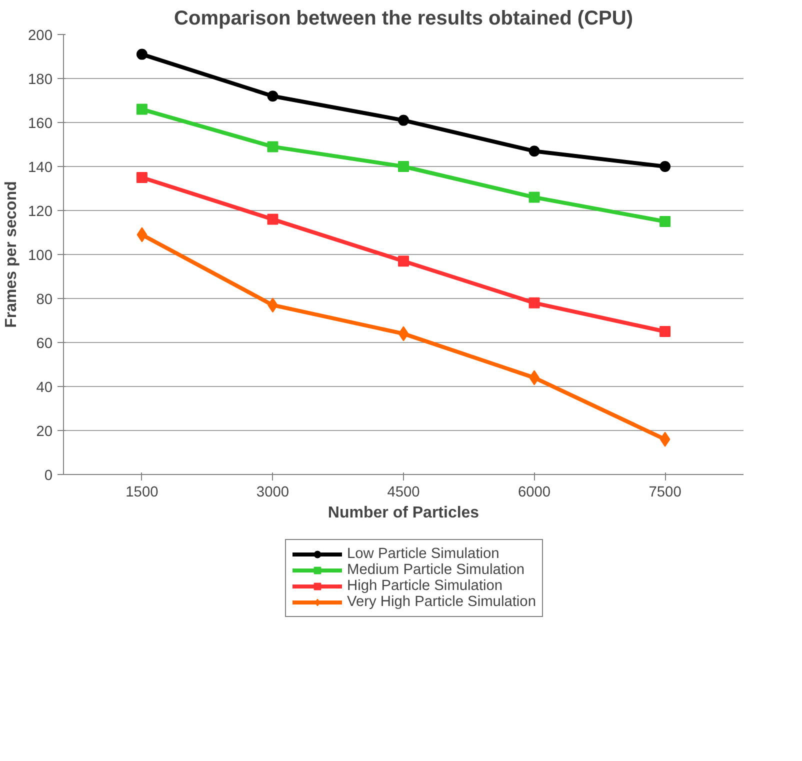 Image resolution: width=802 pixels, height=761 pixels. Describe the element at coordinates (665, 492) in the screenshot. I see `x-tick-label: 7500` at that location.